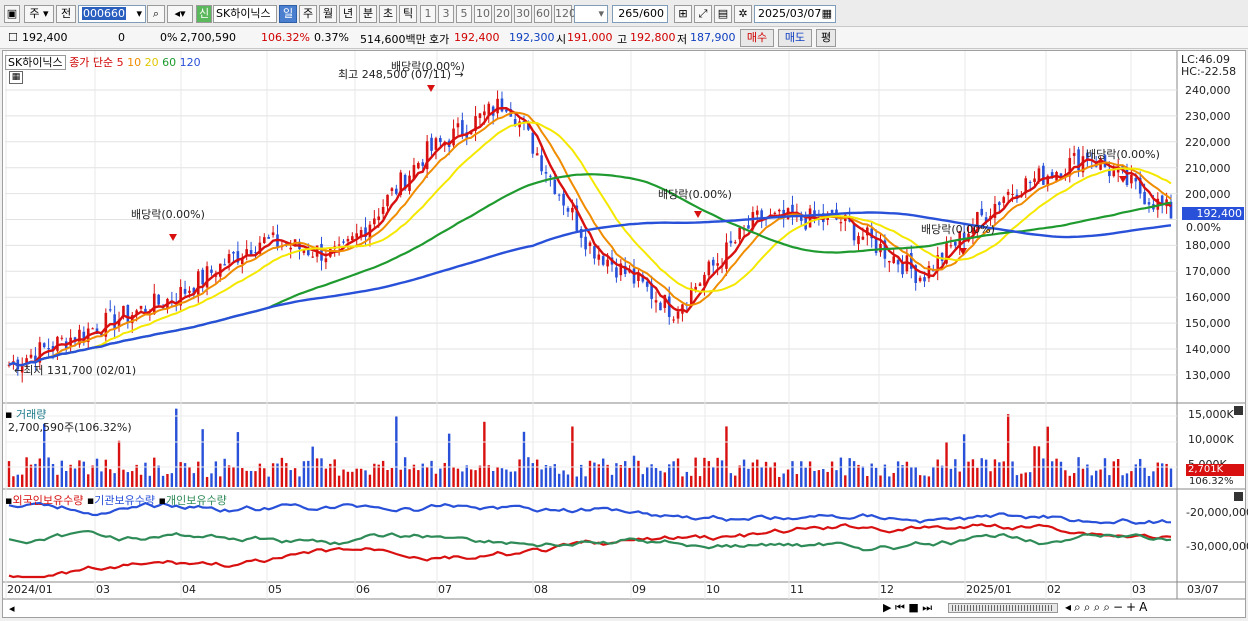 Image resolution: width=1248 pixels, height=621 pixels. I want to click on search-icon: ⌕, so click(156, 14).